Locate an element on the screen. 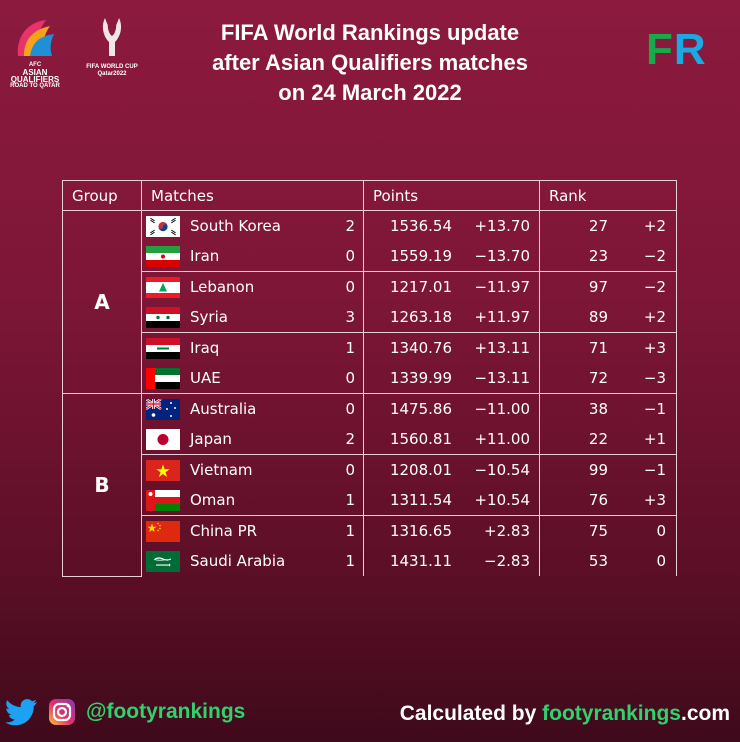 Image resolution: width=740 pixels, height=742 pixels. credit-prefix: Calculated by is located at coordinates (471, 713).